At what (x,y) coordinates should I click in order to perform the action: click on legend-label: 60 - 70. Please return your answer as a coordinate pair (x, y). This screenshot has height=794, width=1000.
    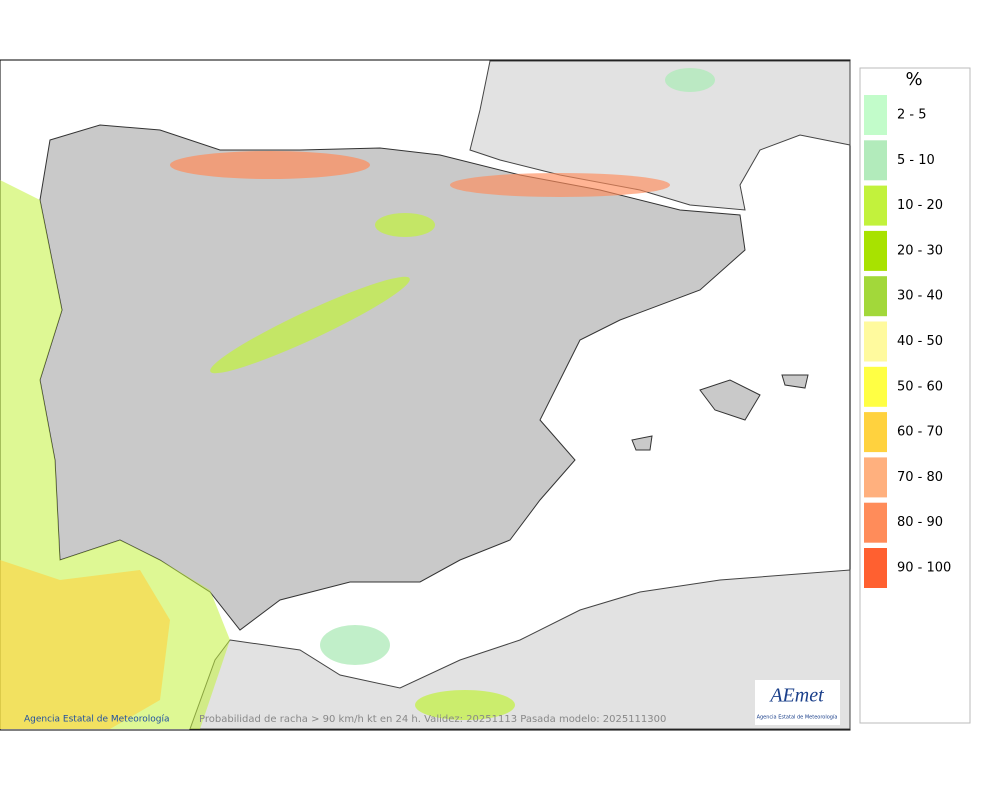
    Looking at the image, I should click on (920, 432).